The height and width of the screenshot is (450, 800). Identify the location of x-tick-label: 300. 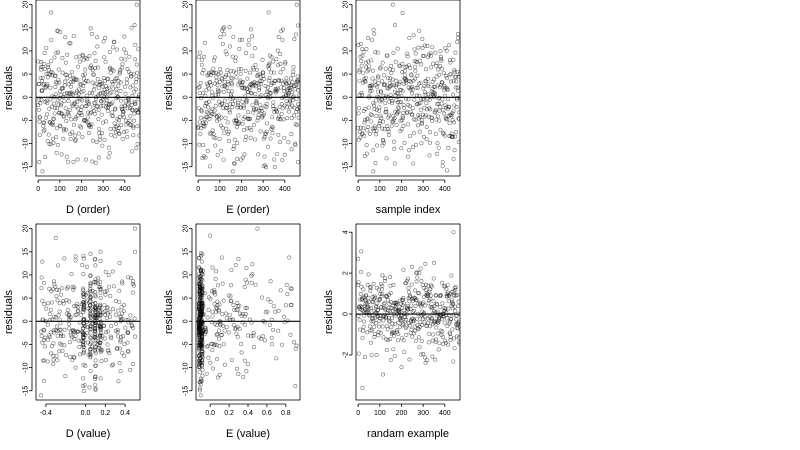
(103, 189).